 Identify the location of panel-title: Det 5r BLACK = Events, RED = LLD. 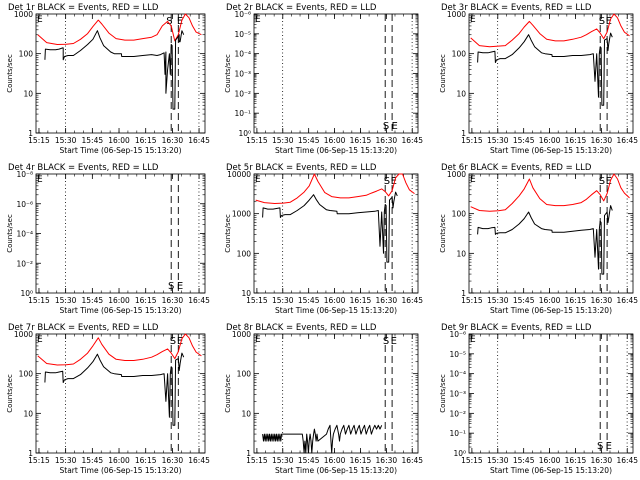
(301, 168).